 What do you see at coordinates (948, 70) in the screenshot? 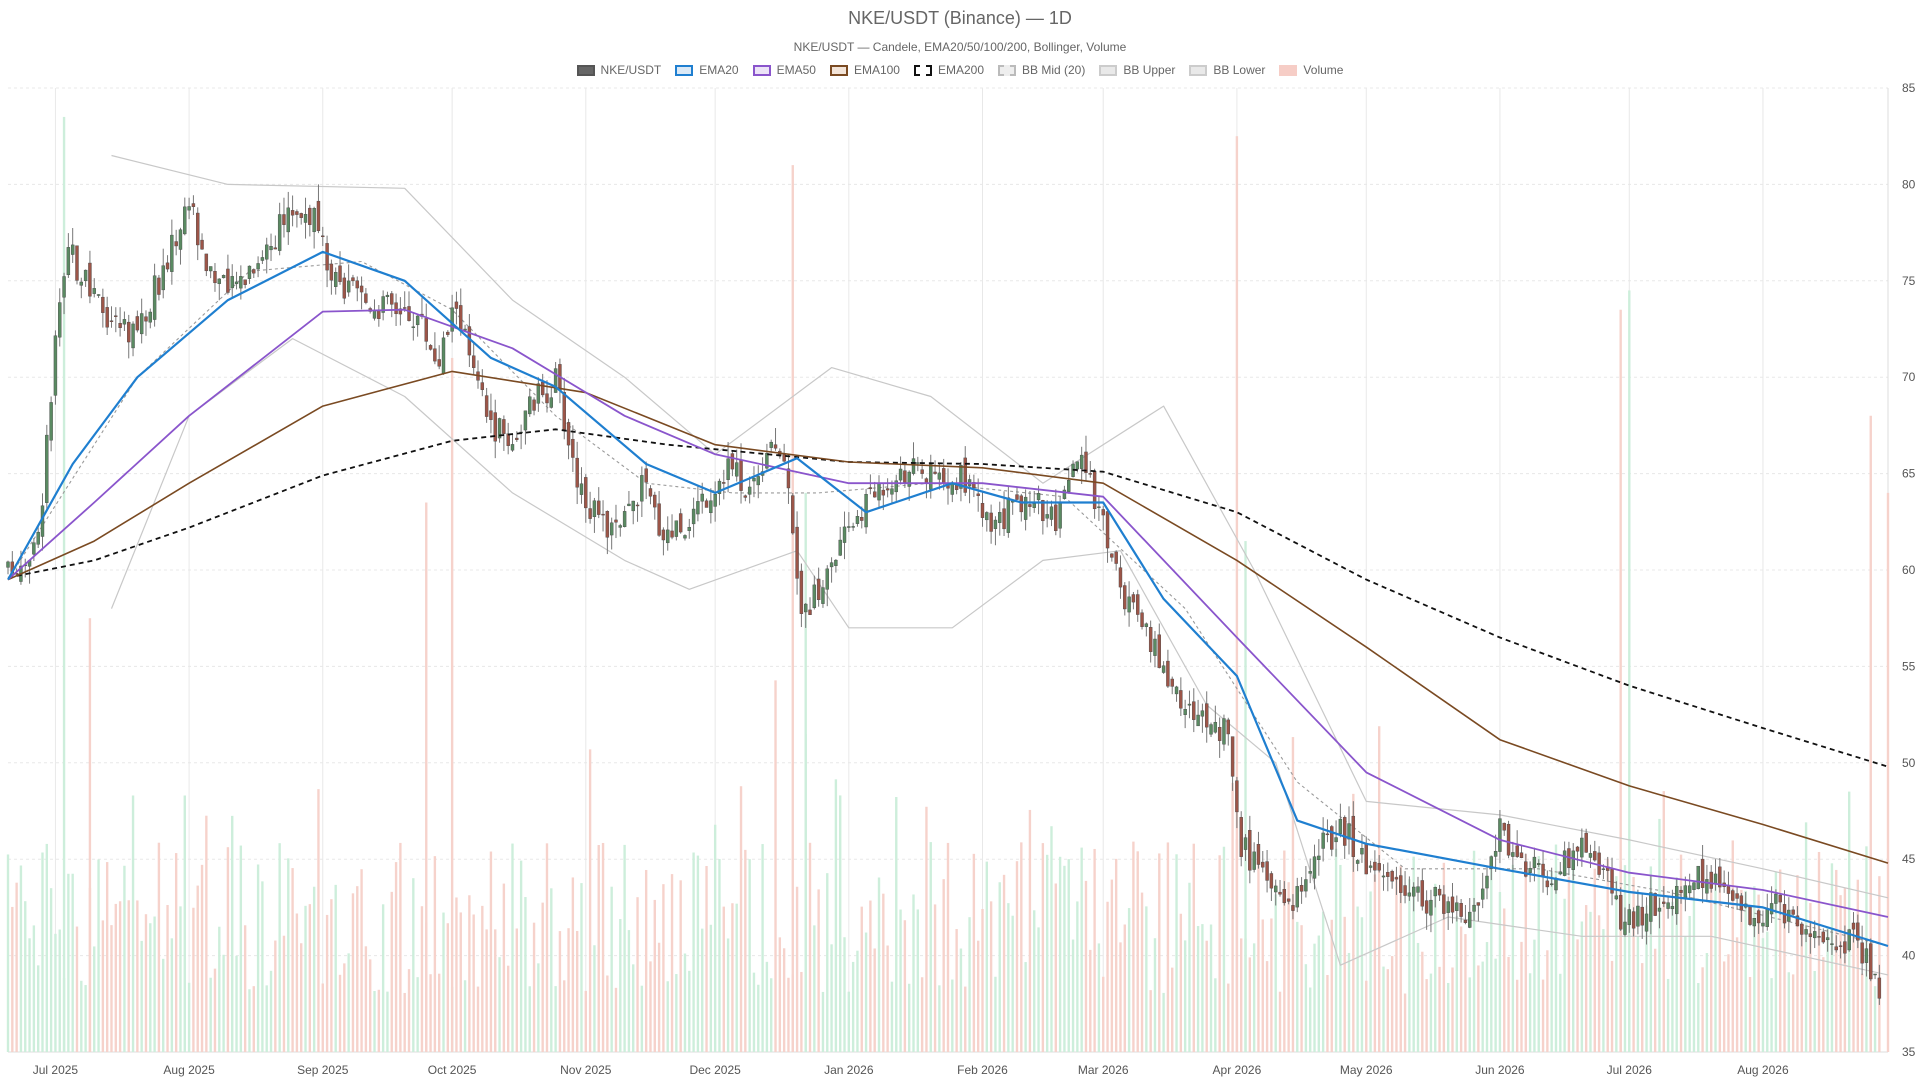
I see `legend-item-ema200: EMA200` at bounding box center [948, 70].